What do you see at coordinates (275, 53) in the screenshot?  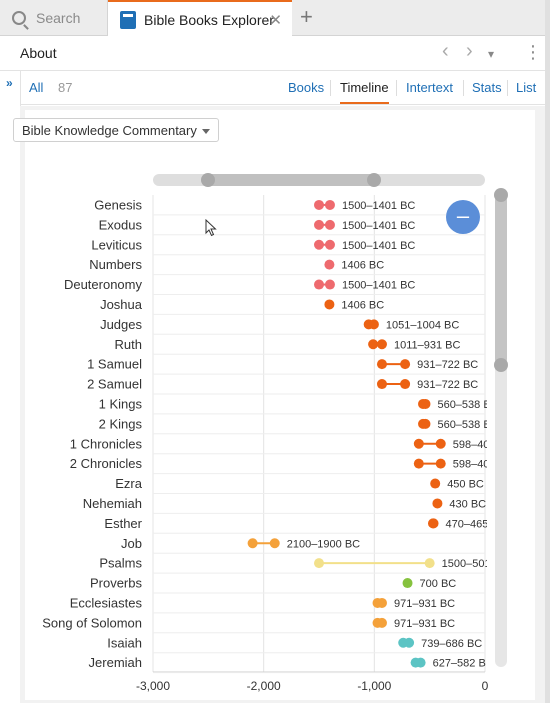 I see `panel-header: About ‹ › ▾ ⋮` at bounding box center [275, 53].